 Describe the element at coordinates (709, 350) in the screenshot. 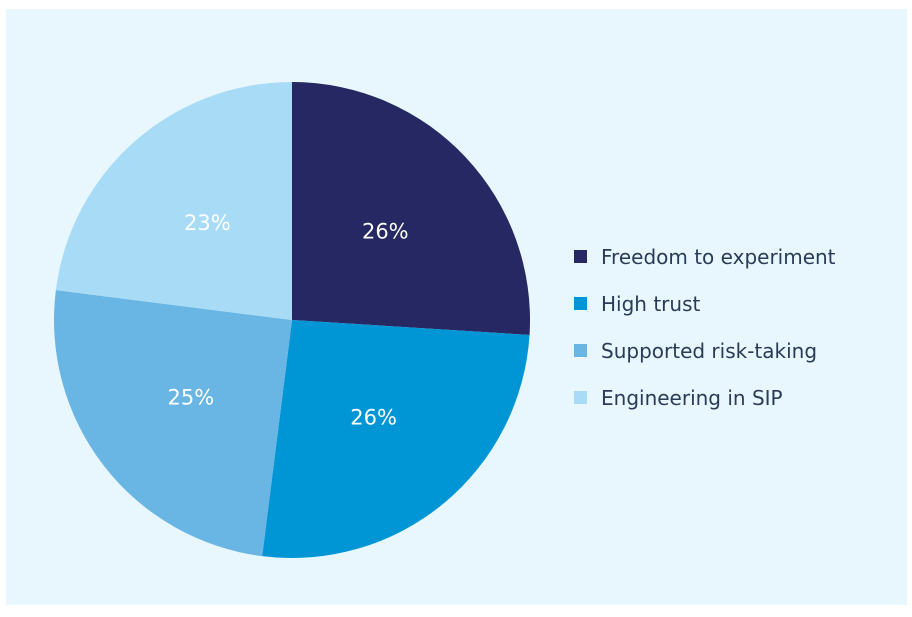

I see `legend-label-3: Supported risk-taking` at that location.